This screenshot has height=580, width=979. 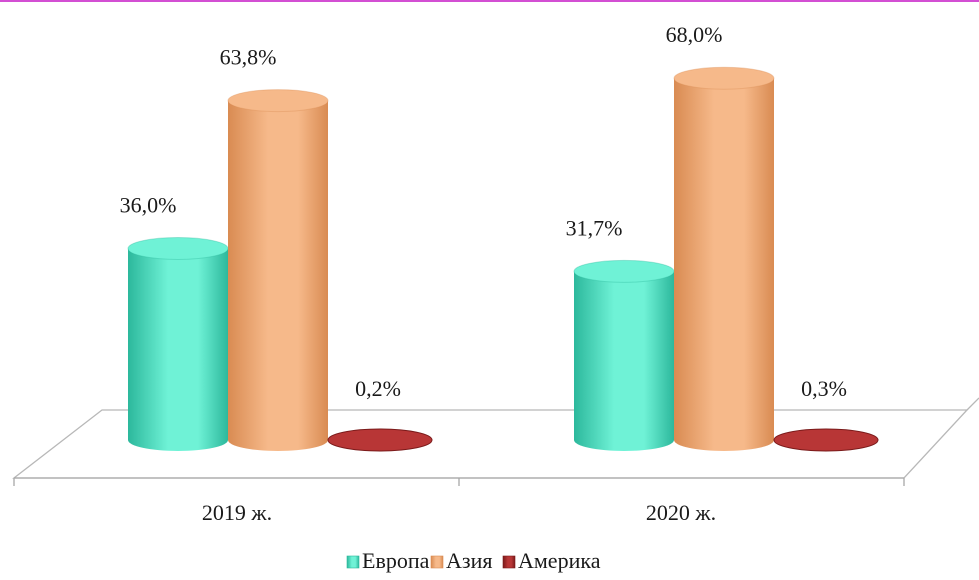 What do you see at coordinates (237, 512) in the screenshot?
I see `x-tick-label: 2019 ж.` at bounding box center [237, 512].